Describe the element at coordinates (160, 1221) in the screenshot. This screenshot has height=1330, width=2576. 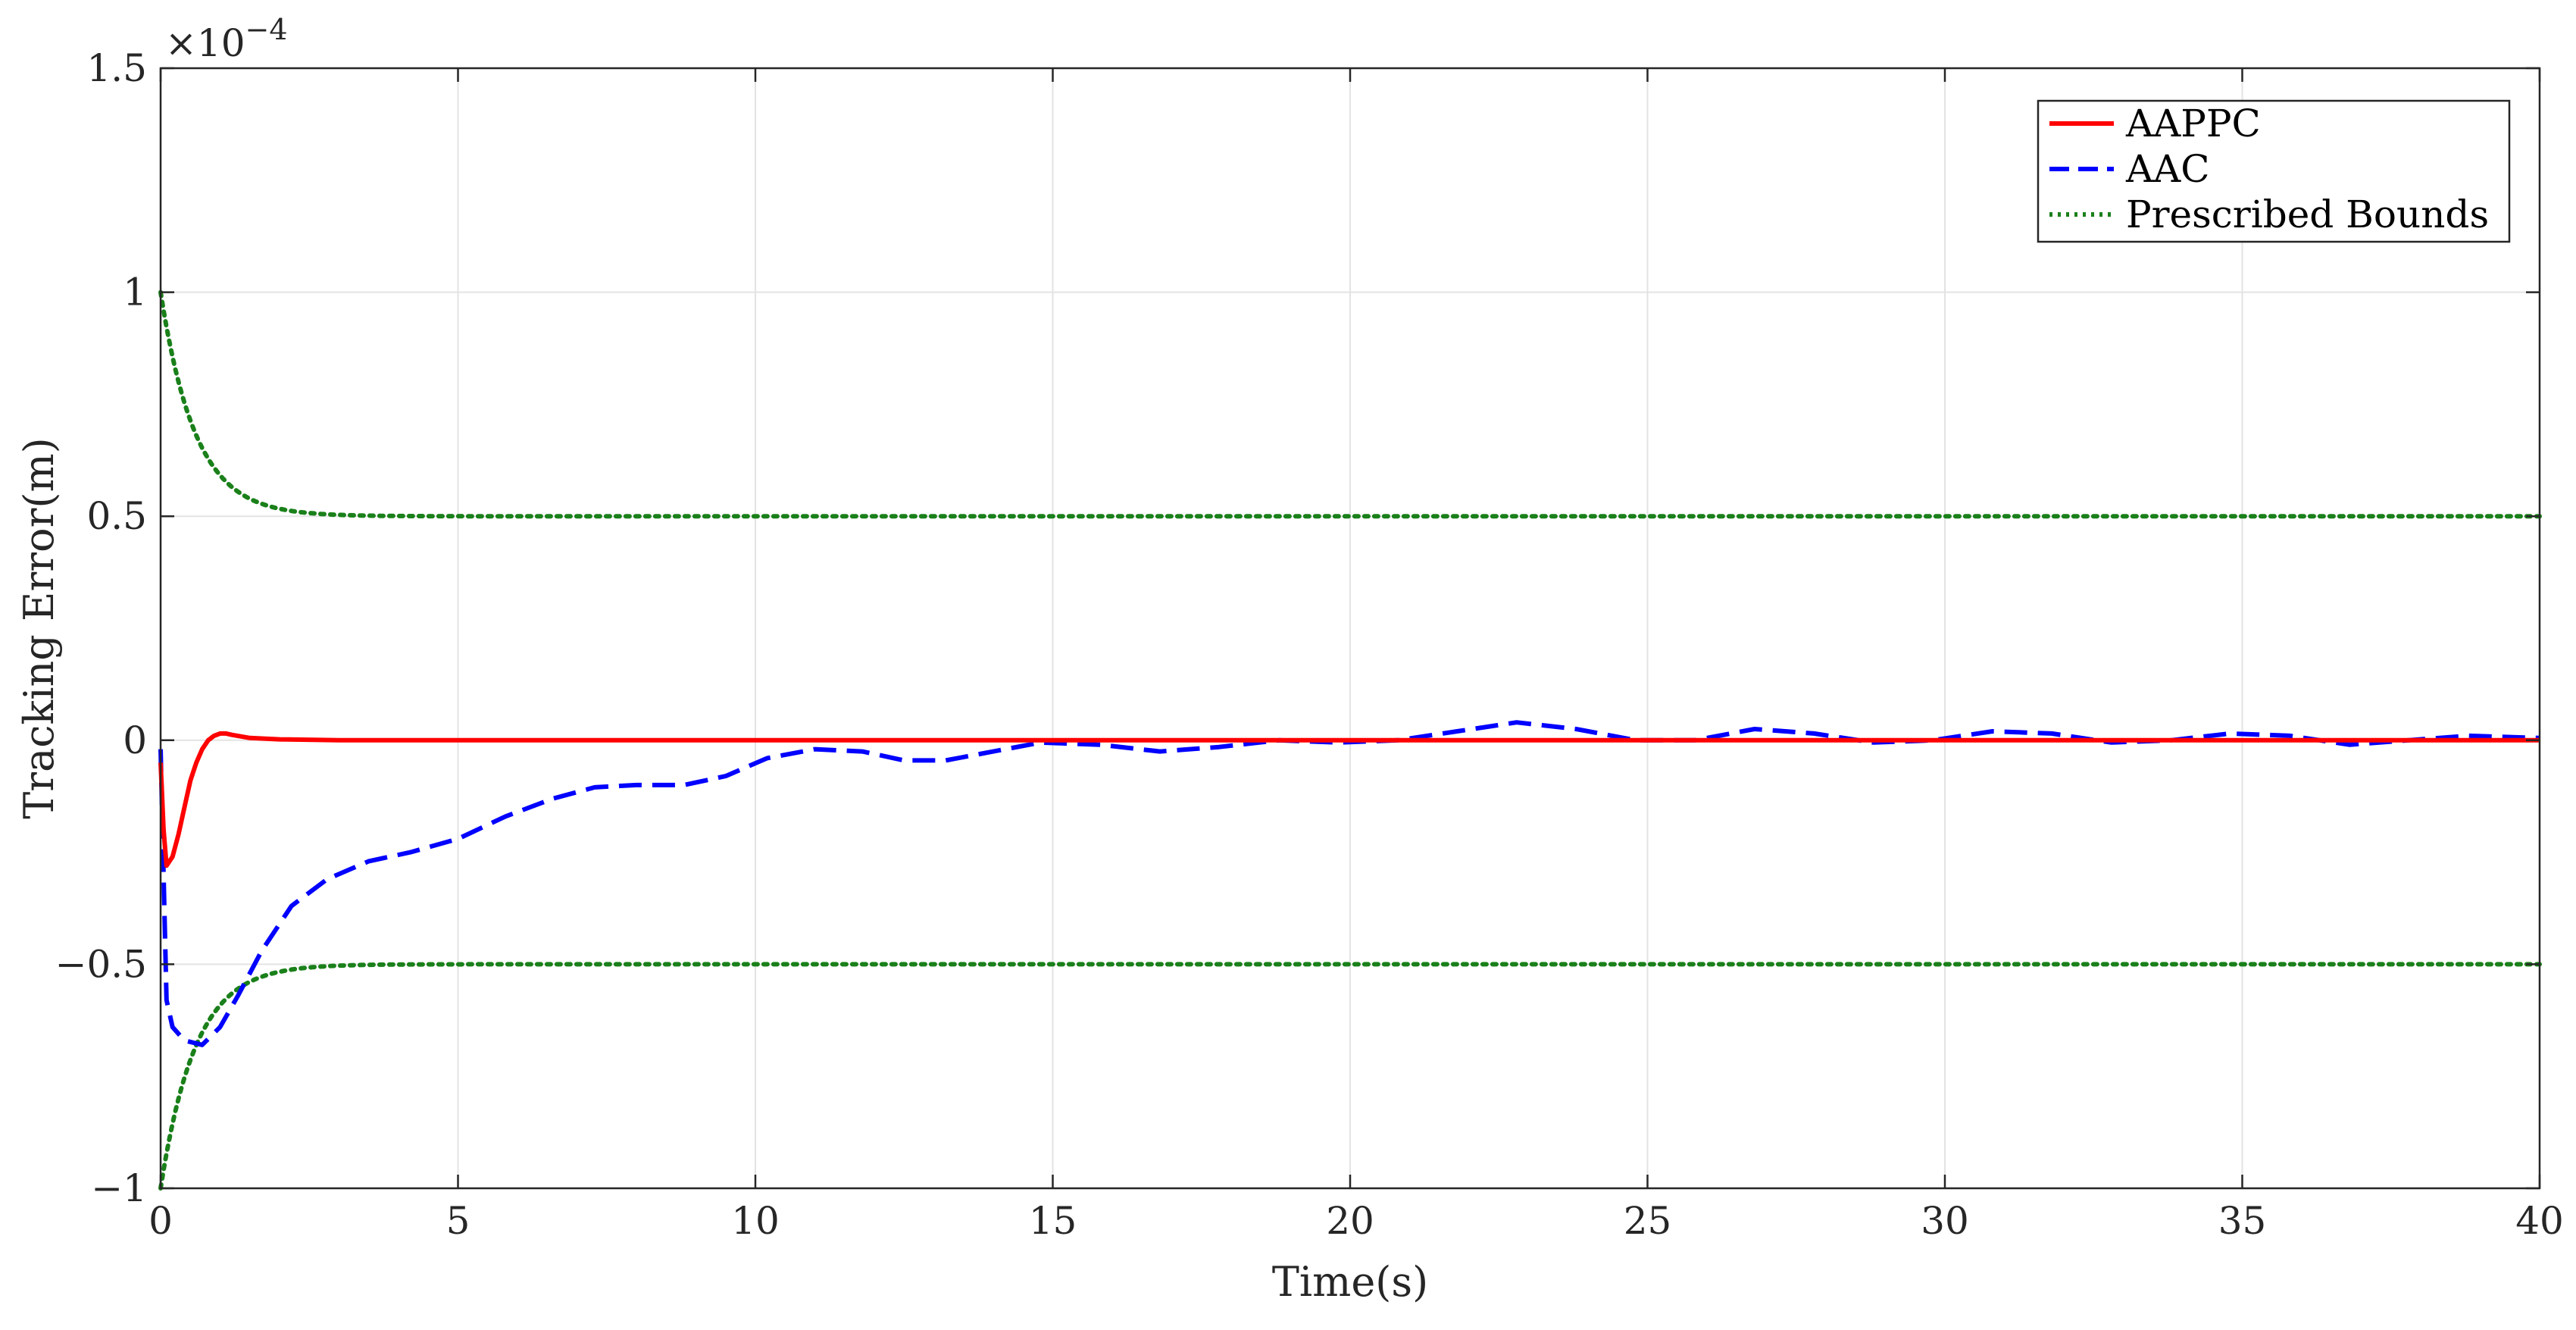
I see `x-tick-label: 0` at that location.